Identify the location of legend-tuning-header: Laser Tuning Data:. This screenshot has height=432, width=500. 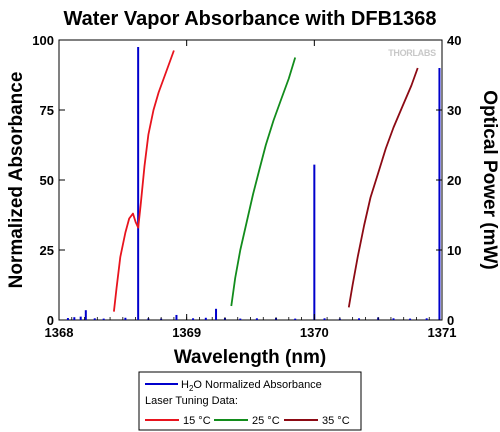
(191, 401).